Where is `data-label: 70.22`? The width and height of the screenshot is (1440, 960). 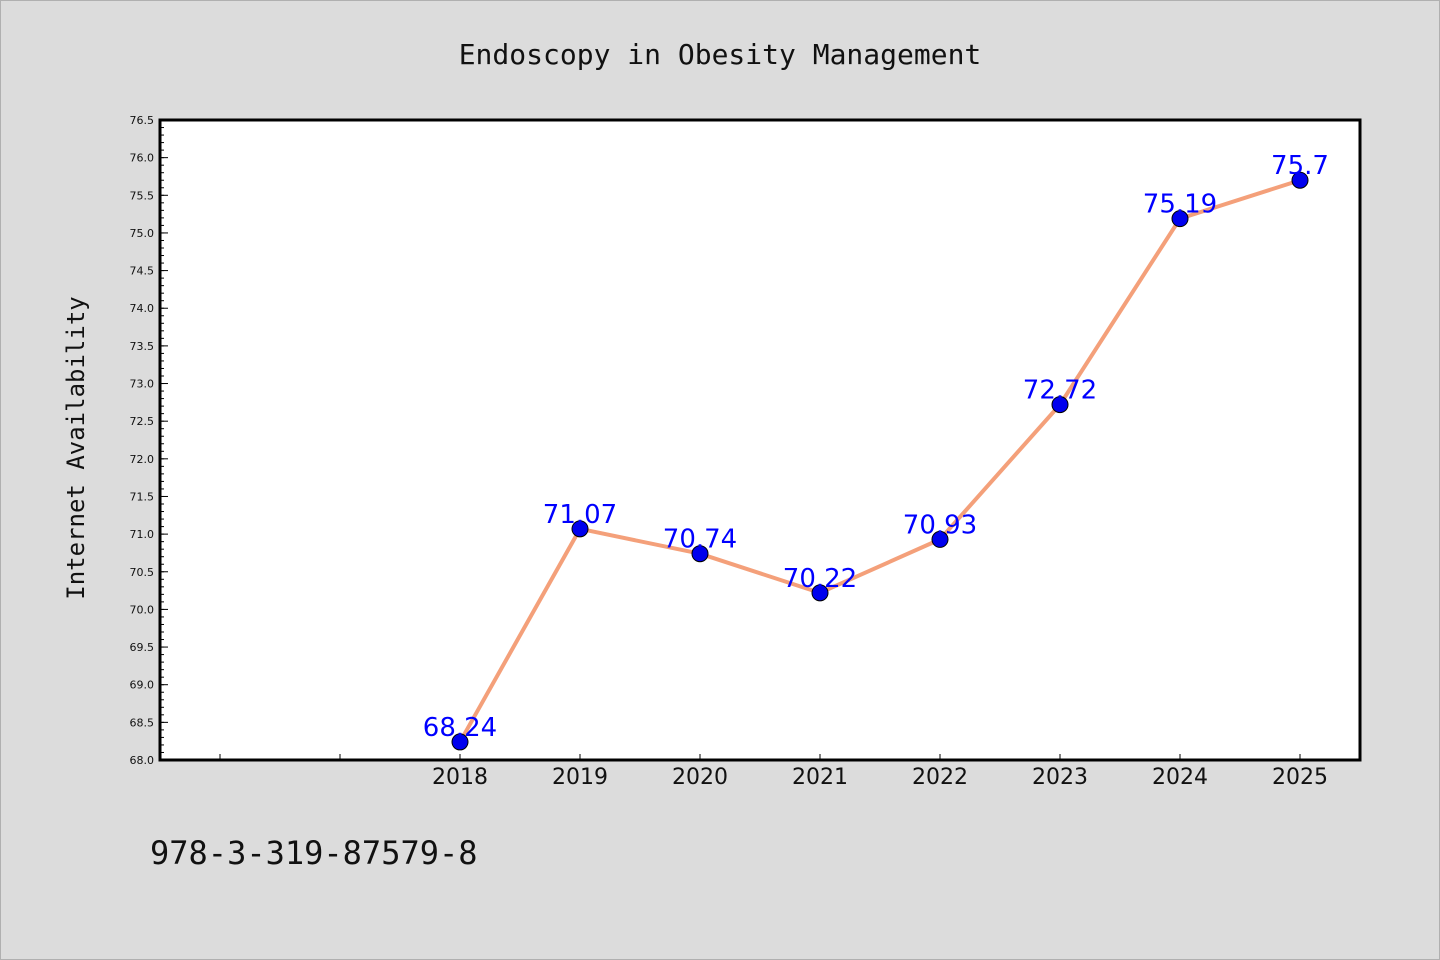
data-label: 70.22 is located at coordinates (820, 579).